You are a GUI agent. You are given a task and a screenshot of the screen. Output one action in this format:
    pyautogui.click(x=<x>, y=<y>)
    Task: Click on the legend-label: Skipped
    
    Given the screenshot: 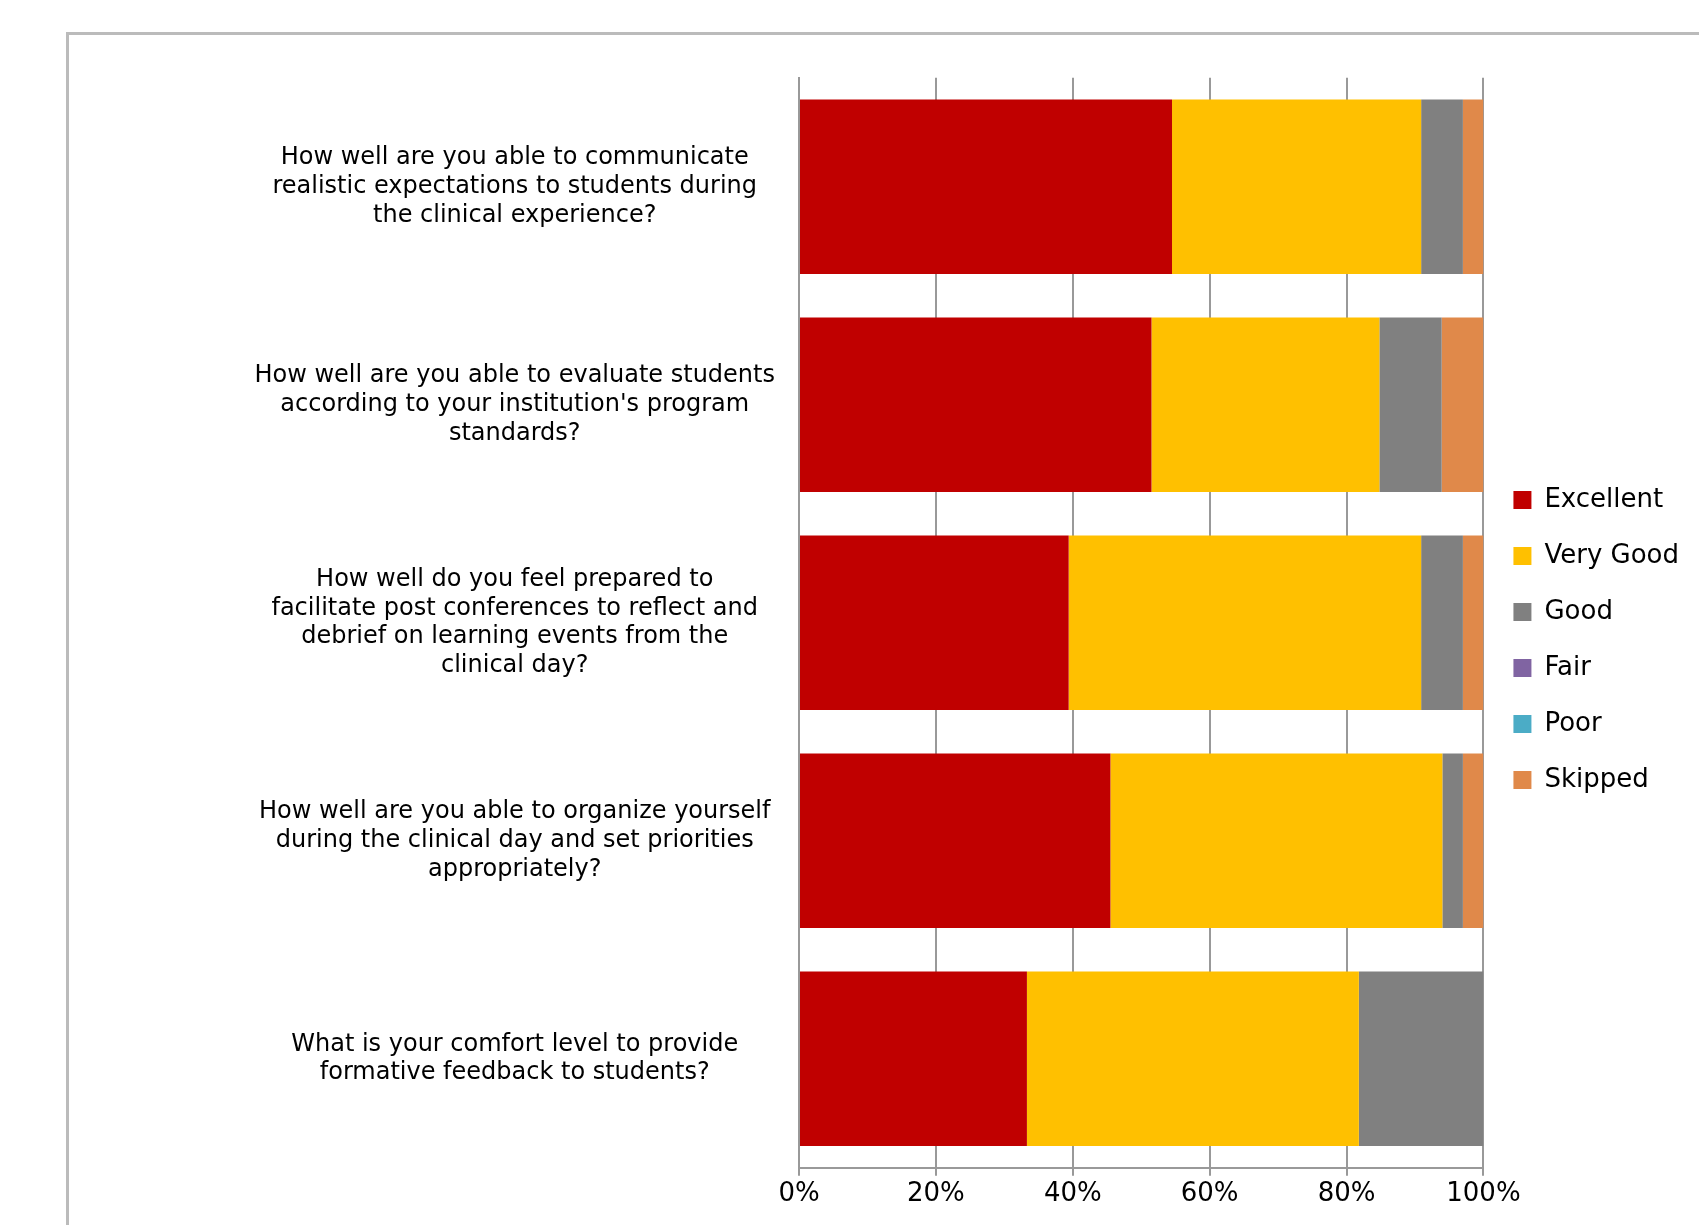 What is the action you would take?
    pyautogui.click(x=1596, y=777)
    